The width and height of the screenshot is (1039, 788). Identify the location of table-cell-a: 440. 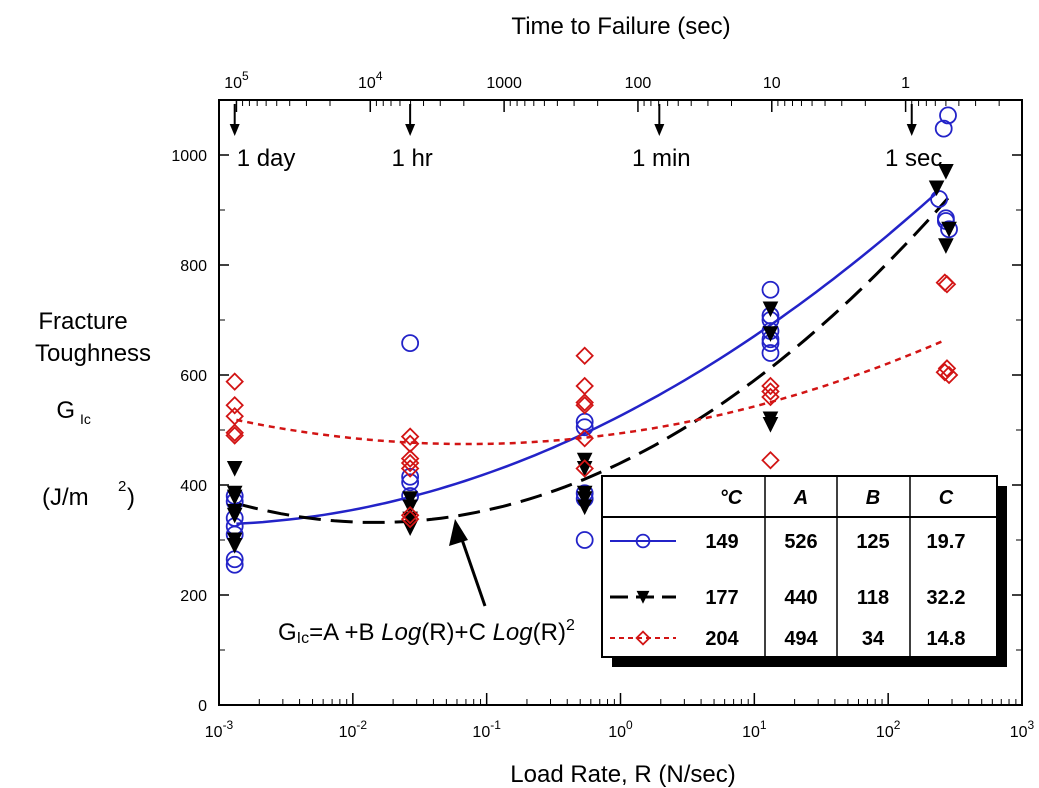
(800, 598).